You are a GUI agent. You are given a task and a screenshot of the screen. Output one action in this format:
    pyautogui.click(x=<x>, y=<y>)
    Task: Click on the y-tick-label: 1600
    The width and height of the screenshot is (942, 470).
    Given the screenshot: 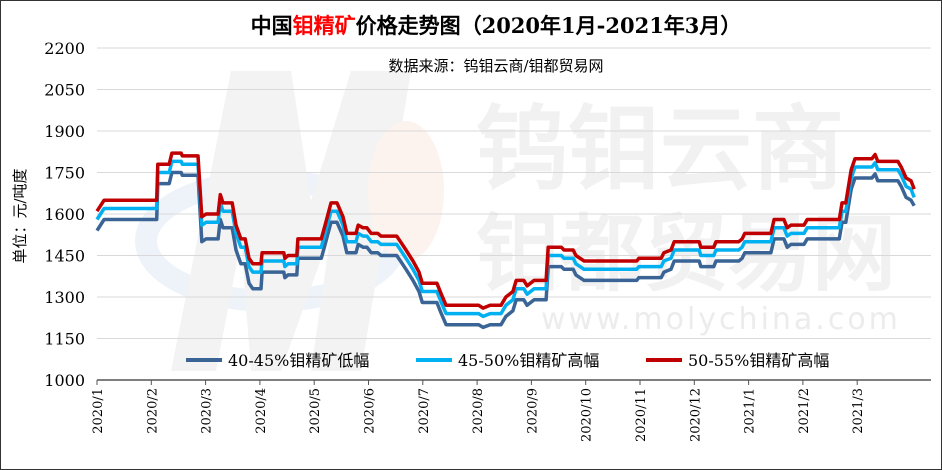 What is the action you would take?
    pyautogui.click(x=64, y=214)
    